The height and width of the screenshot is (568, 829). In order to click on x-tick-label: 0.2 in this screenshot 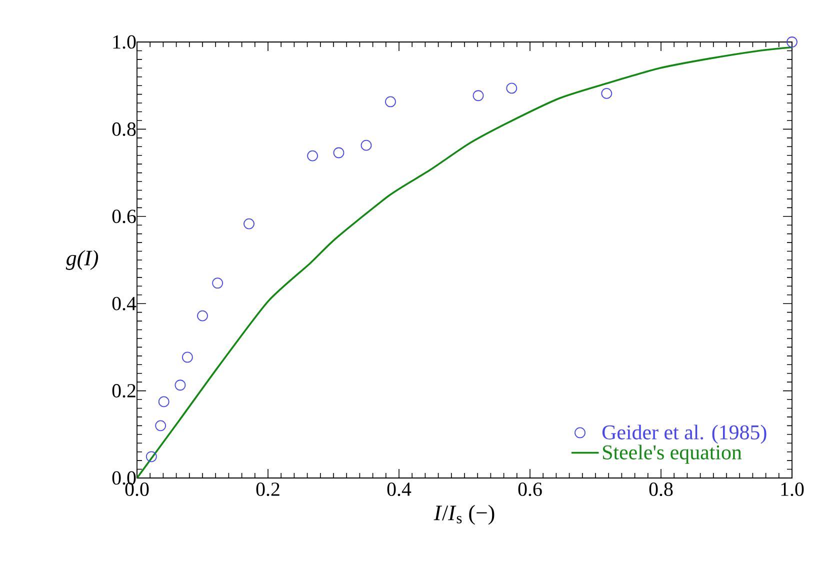, I will do `click(268, 489)`.